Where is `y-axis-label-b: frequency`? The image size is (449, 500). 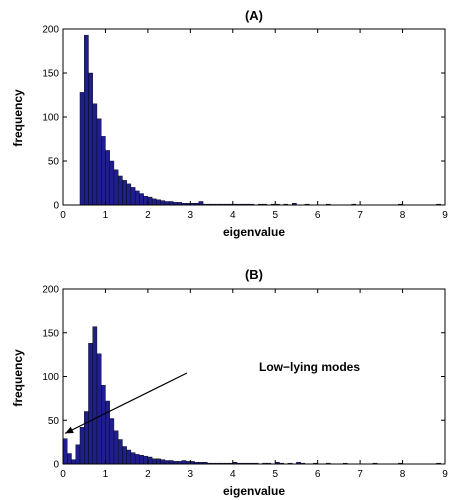 y-axis-label-b: frequency is located at coordinates (18, 378).